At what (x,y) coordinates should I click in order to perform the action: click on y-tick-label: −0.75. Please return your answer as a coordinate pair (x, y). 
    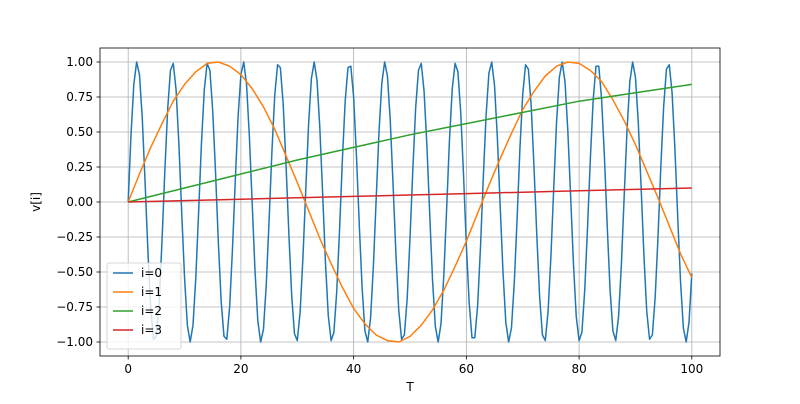
    Looking at the image, I should click on (74, 307).